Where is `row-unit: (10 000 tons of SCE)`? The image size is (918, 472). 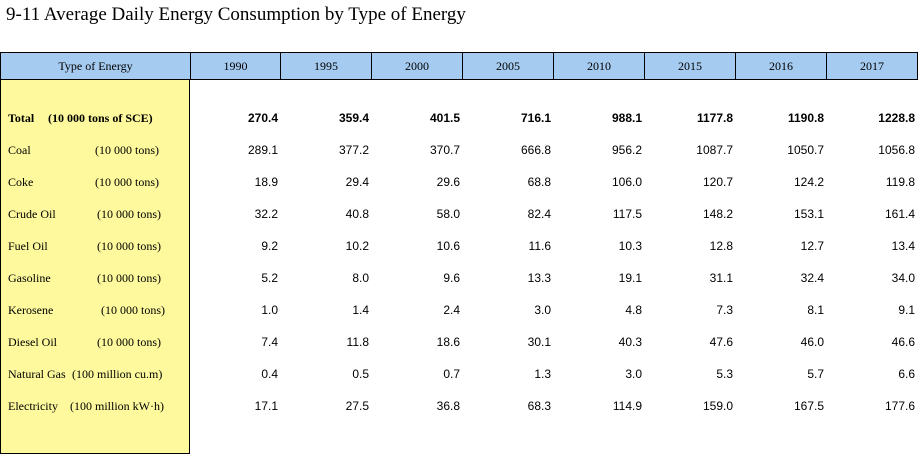
row-unit: (10 000 tons of SCE) is located at coordinates (100, 118).